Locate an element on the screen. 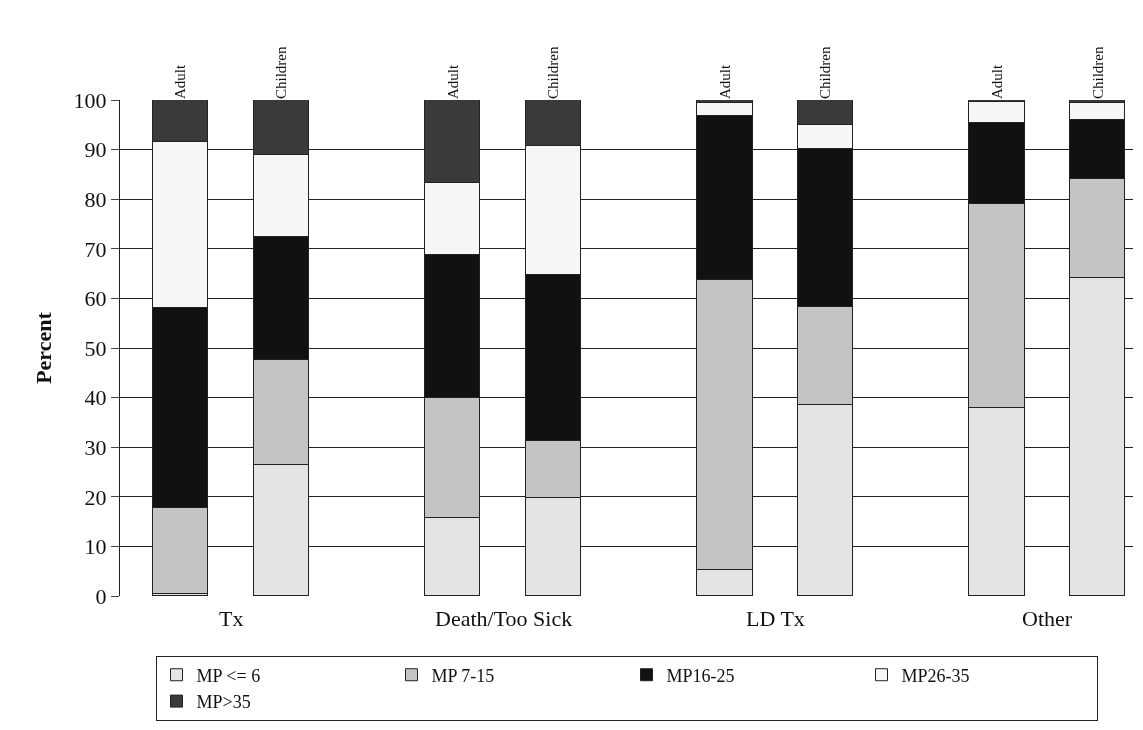 This screenshot has height=730, width=1143. text: Tx is located at coordinates (231, 618).